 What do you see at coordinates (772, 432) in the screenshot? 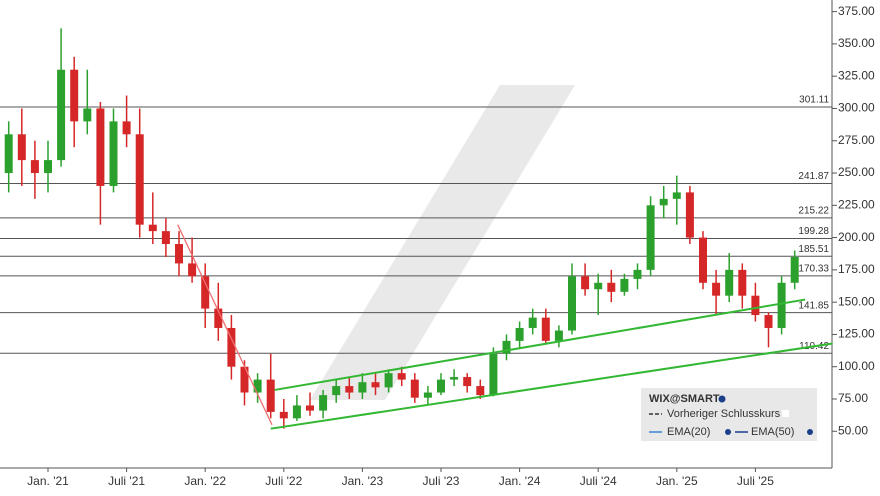
I see `legend-entry: EMA(50)` at bounding box center [772, 432].